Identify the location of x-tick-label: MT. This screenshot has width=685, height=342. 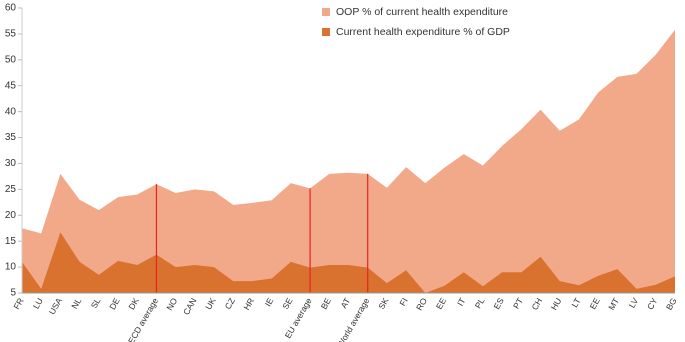
(613, 304).